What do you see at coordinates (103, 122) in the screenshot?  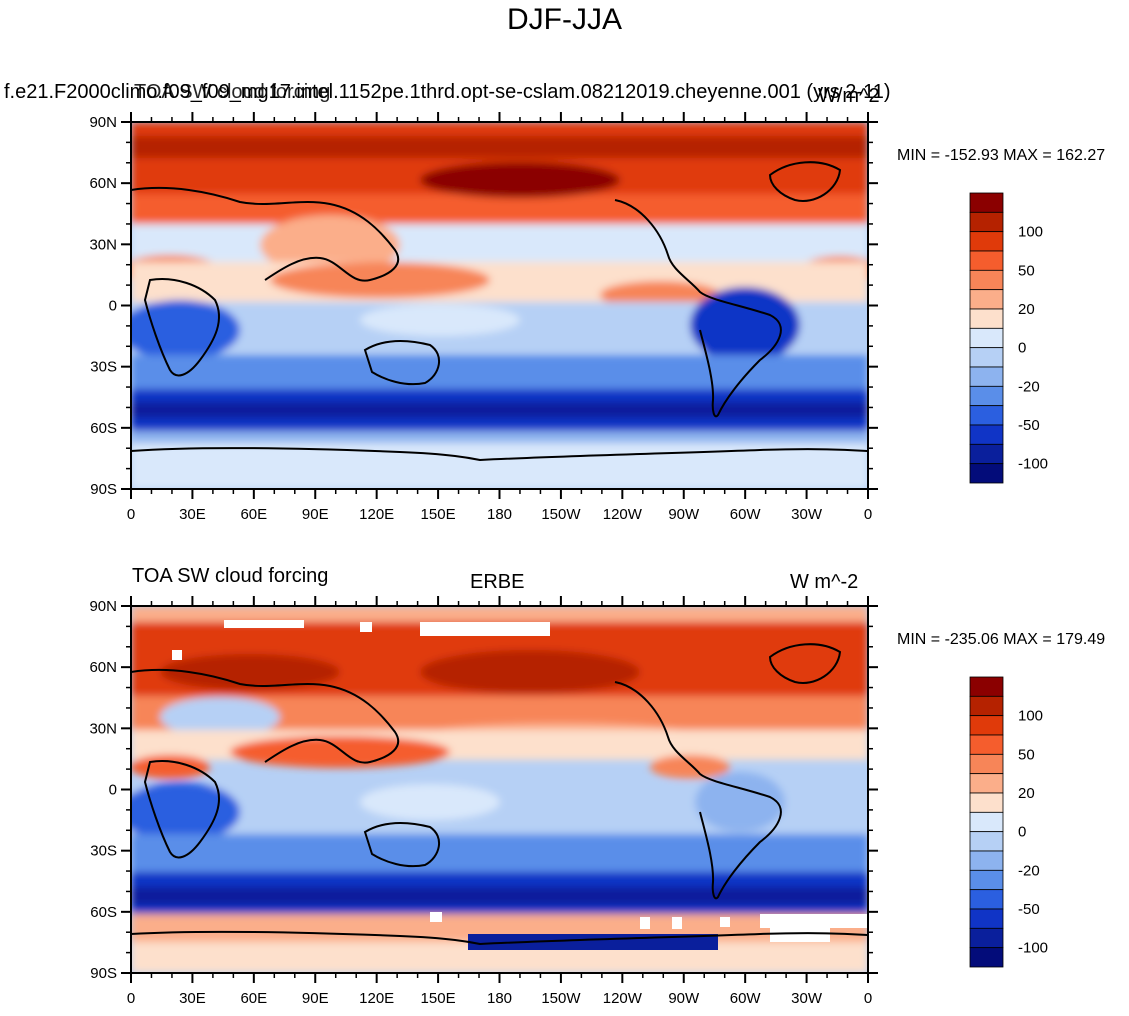 I see `lat-label: 90N` at bounding box center [103, 122].